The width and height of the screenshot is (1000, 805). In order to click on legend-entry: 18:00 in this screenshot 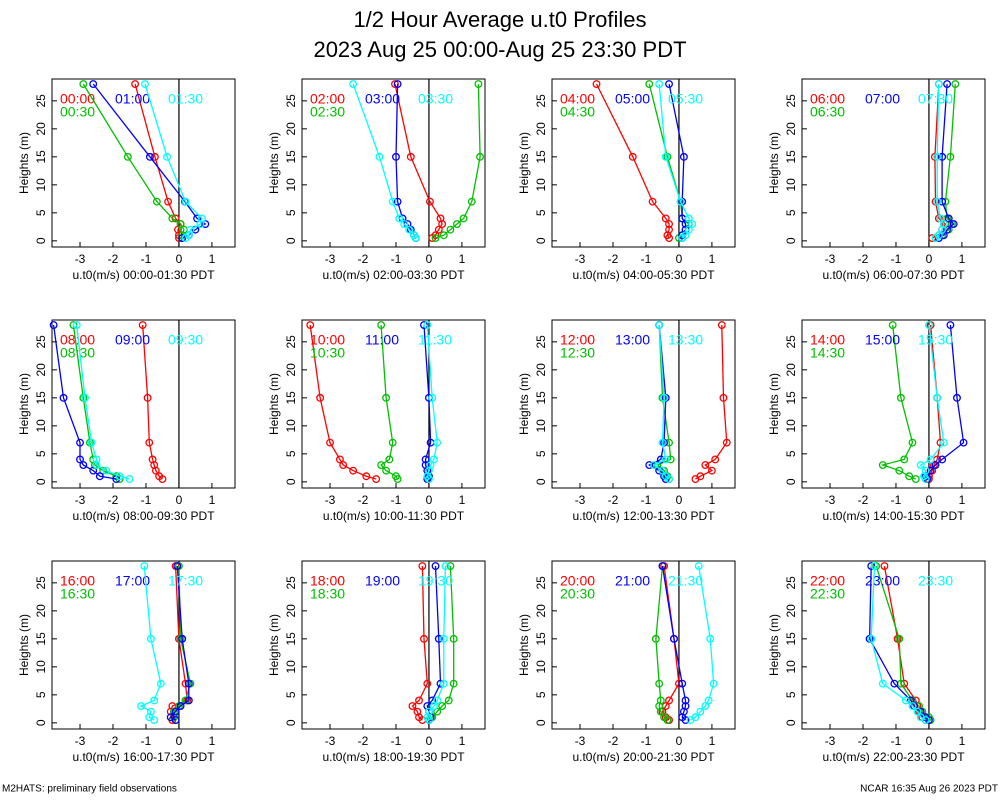, I will do `click(327, 581)`.